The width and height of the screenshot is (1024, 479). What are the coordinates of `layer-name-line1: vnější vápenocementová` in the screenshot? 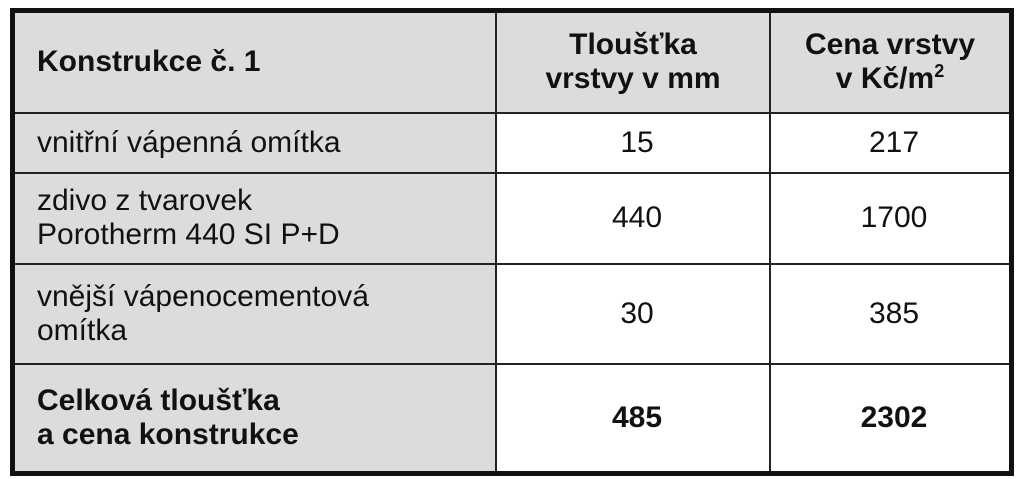 It's located at (203, 296).